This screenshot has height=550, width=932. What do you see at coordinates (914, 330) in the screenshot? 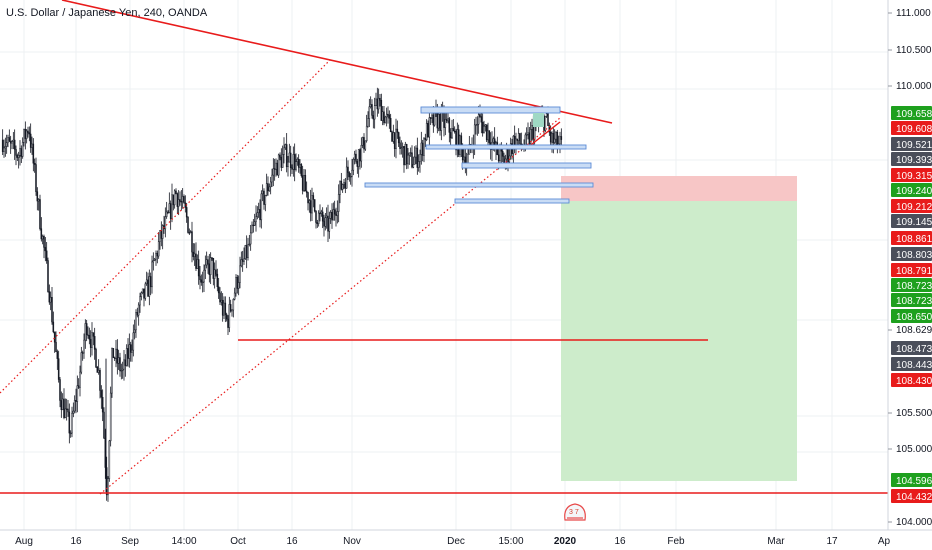
I see `price-tick-label: 108.629` at bounding box center [914, 330].